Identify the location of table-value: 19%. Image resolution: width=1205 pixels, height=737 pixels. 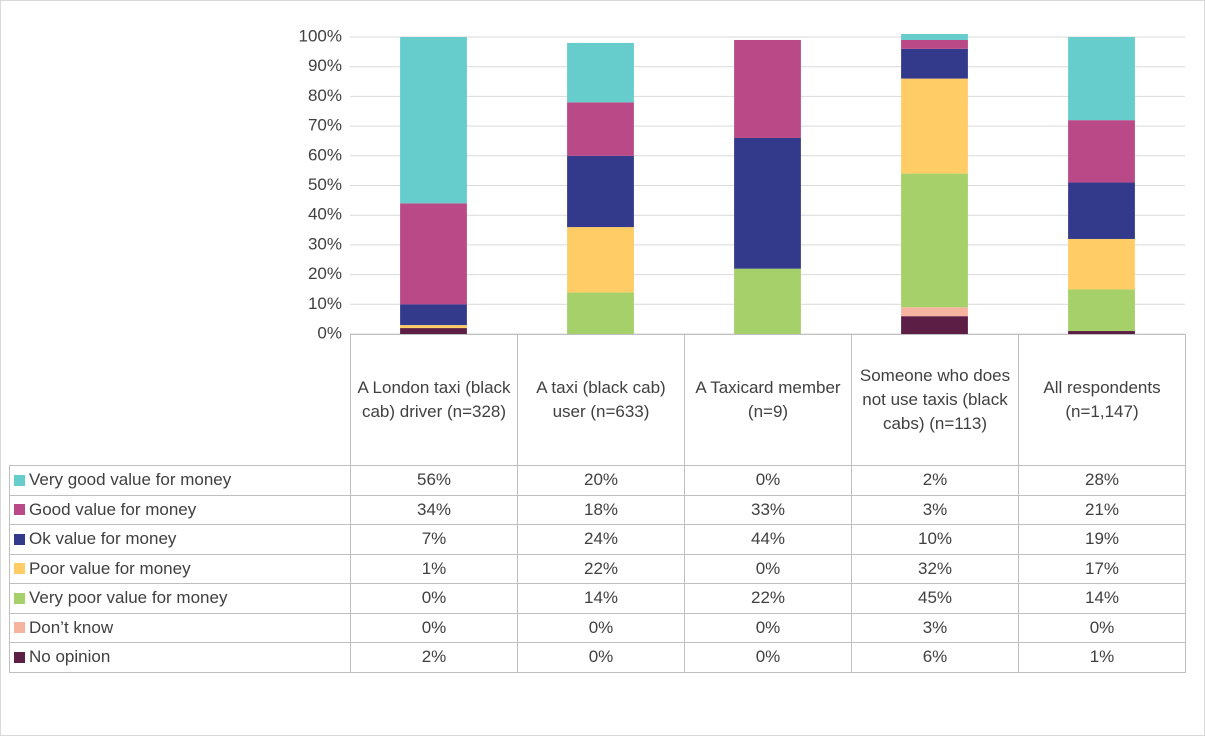
(1102, 539).